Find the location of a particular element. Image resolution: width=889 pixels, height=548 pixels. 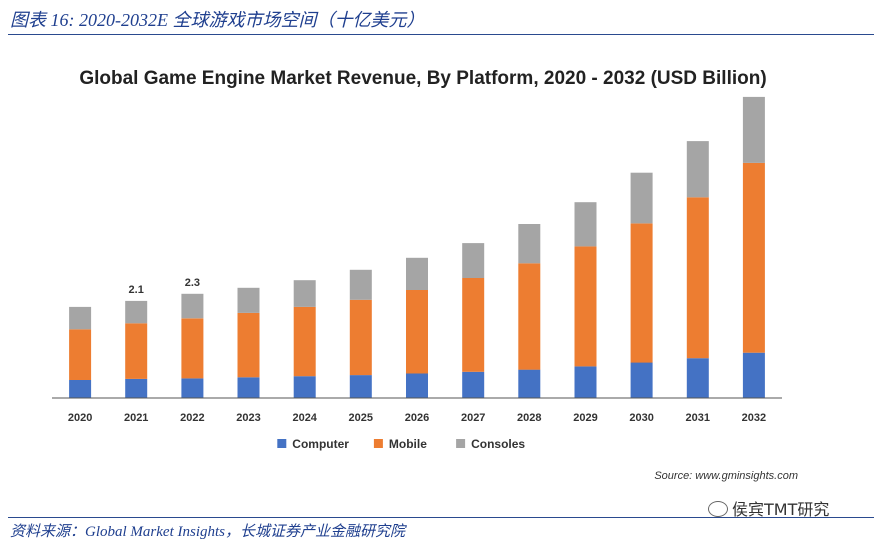

bar-consoles-2032 is located at coordinates (753, 129).